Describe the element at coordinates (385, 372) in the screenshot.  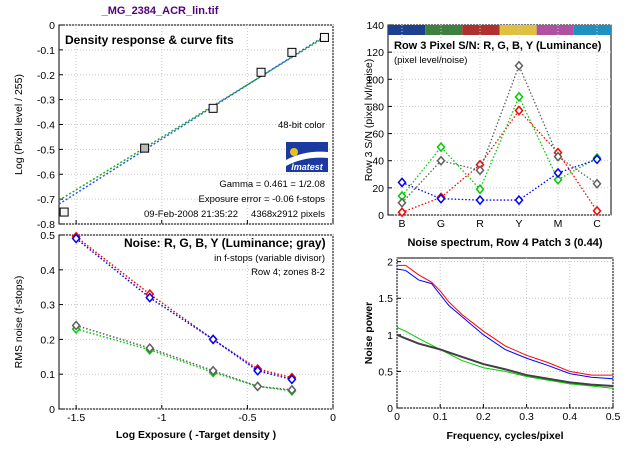
I see `spectrum-ytick-label: 0.5` at that location.